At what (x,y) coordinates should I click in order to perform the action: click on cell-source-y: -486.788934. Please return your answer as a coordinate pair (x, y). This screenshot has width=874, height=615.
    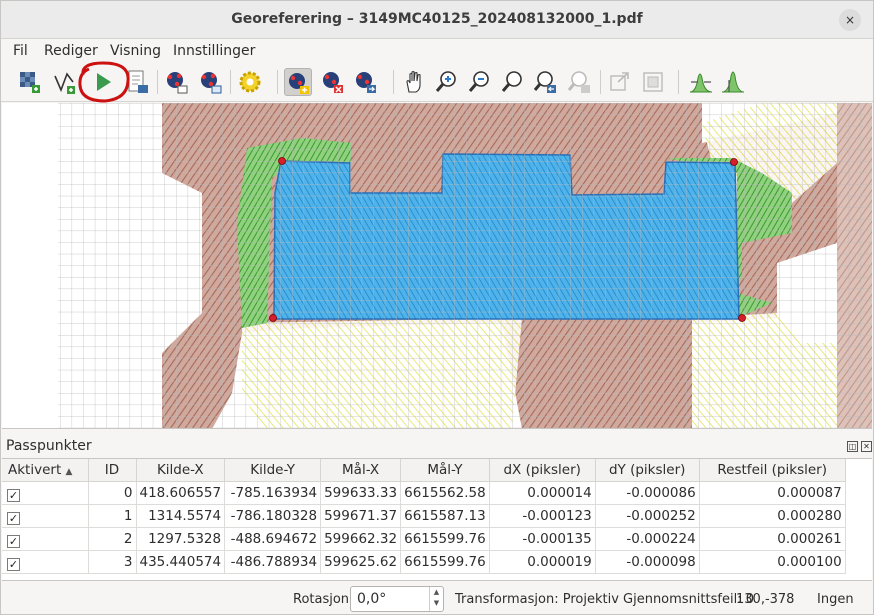
    Looking at the image, I should click on (273, 562).